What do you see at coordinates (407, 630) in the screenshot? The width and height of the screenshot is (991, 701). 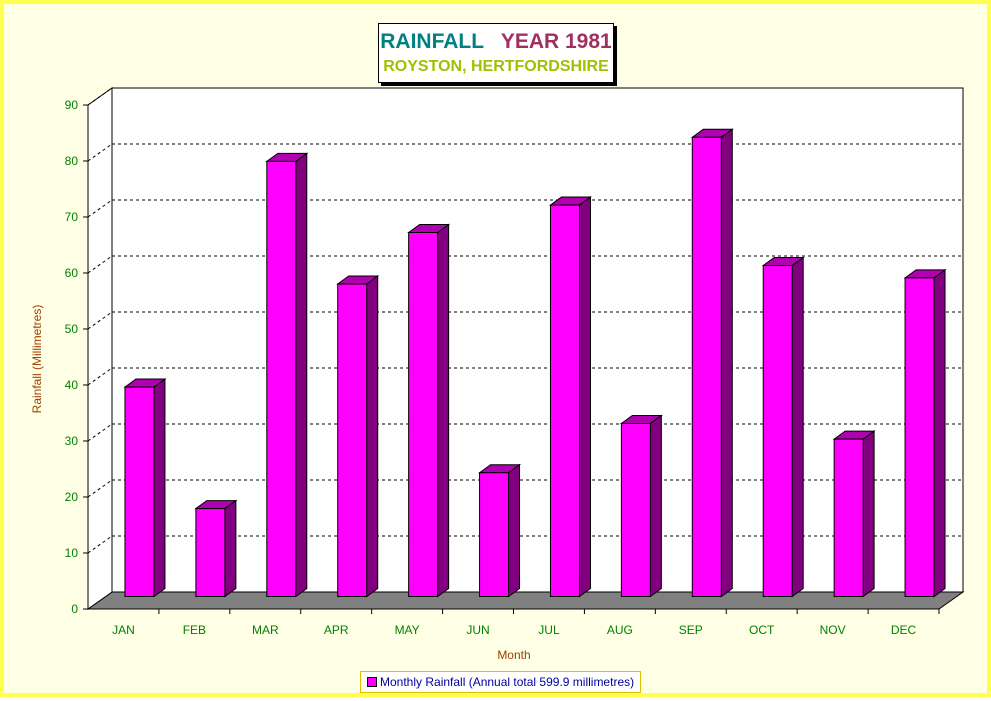 I see `x-tick-label: MAY` at bounding box center [407, 630].